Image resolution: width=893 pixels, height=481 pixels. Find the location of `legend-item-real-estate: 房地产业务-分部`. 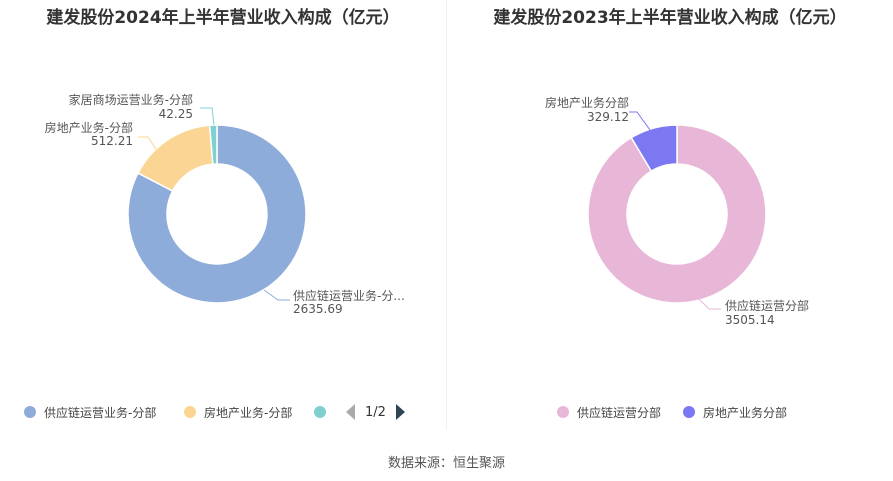

legend-item-real-estate: 房地产业务-分部 is located at coordinates (238, 412).